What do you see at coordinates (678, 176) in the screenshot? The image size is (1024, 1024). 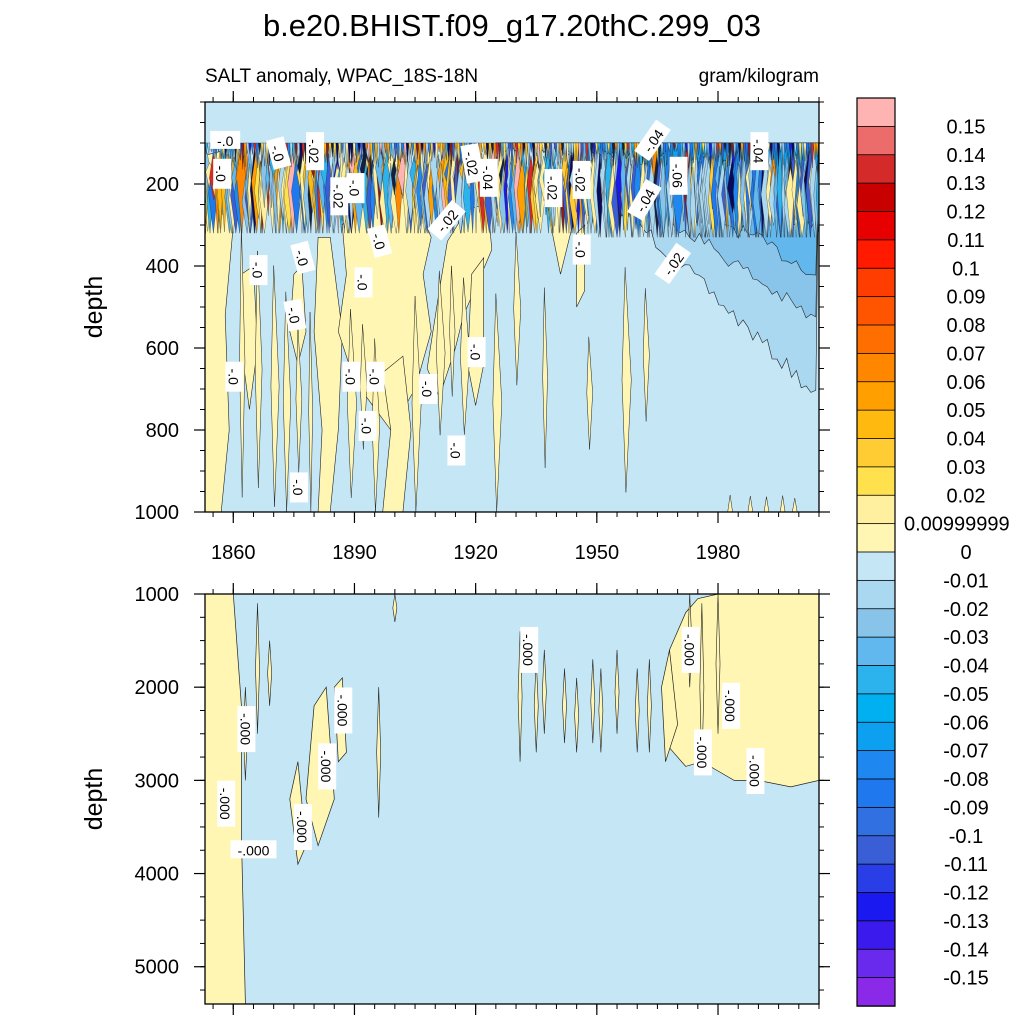 I see `contour-label-text: -.06` at bounding box center [678, 176].